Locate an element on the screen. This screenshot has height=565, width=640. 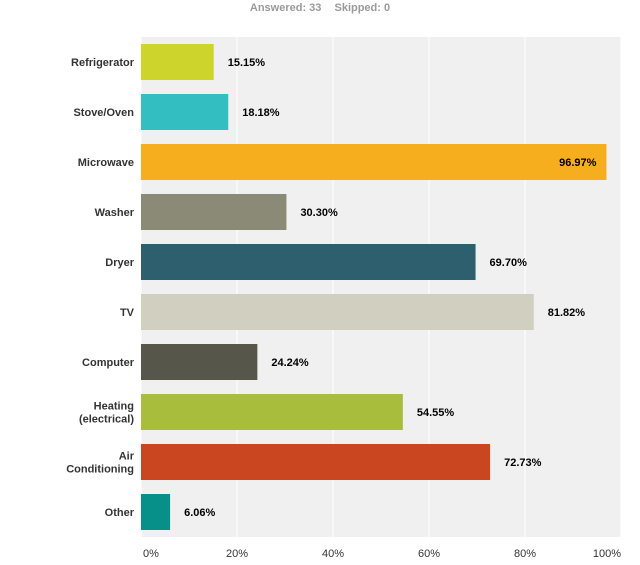
x-tick-label: 40% is located at coordinates (333, 554).